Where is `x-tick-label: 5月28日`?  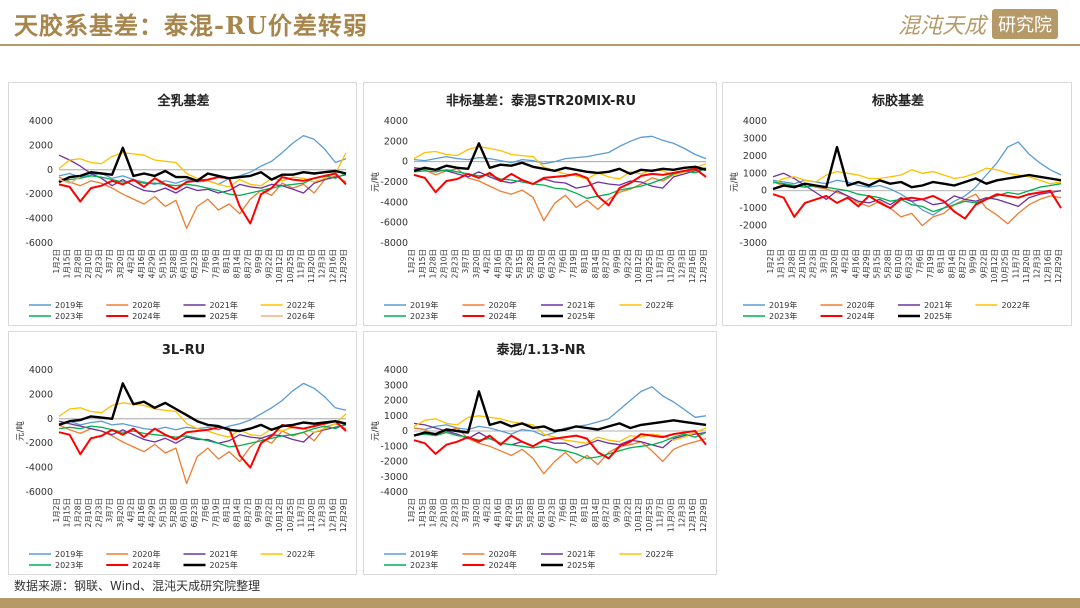
x-tick-label: 5月28日 is located at coordinates (530, 263).